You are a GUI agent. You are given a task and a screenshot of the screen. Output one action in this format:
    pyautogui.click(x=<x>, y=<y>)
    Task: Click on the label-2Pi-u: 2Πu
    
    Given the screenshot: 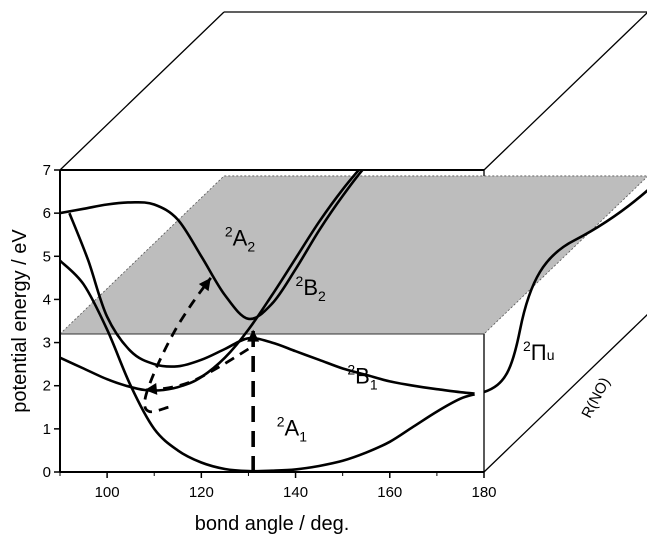 What is the action you would take?
    pyautogui.click(x=538, y=351)
    